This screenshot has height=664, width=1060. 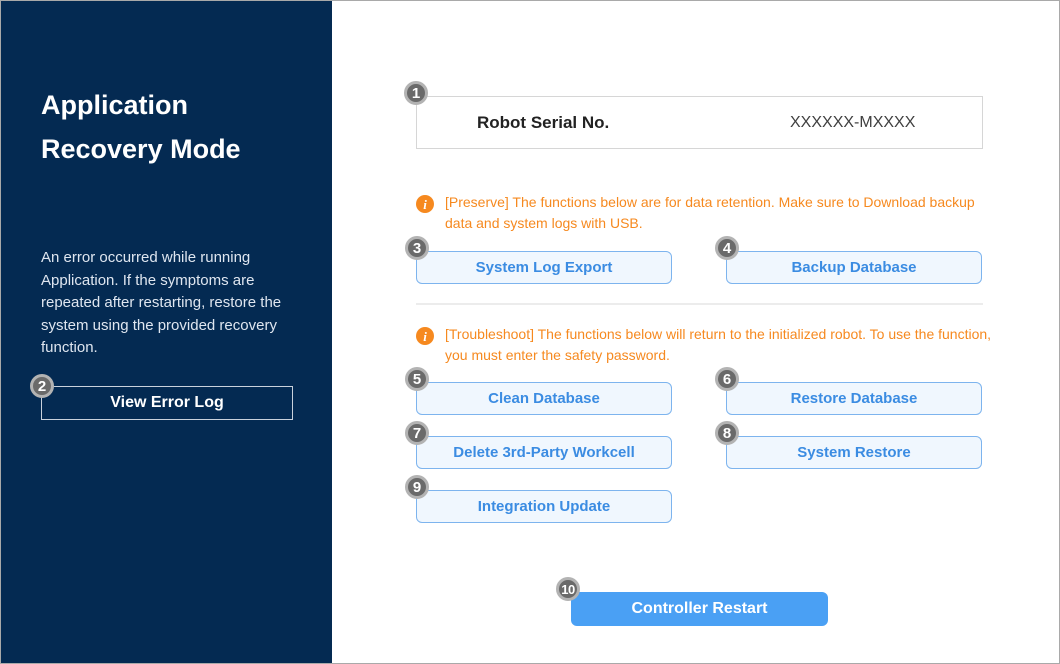 What do you see at coordinates (167, 403) in the screenshot?
I see `view-error-log-button: View Error Log` at bounding box center [167, 403].